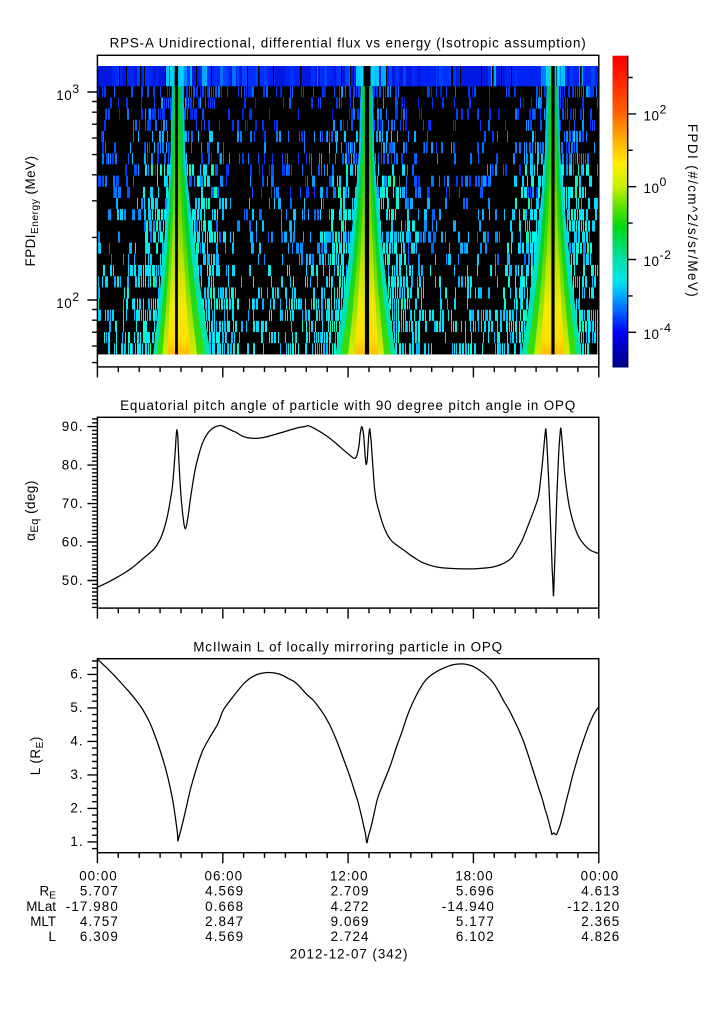 The width and height of the screenshot is (725, 1024). Describe the element at coordinates (593, 906) in the screenshot. I see `svg-text: -12.120` at that location.